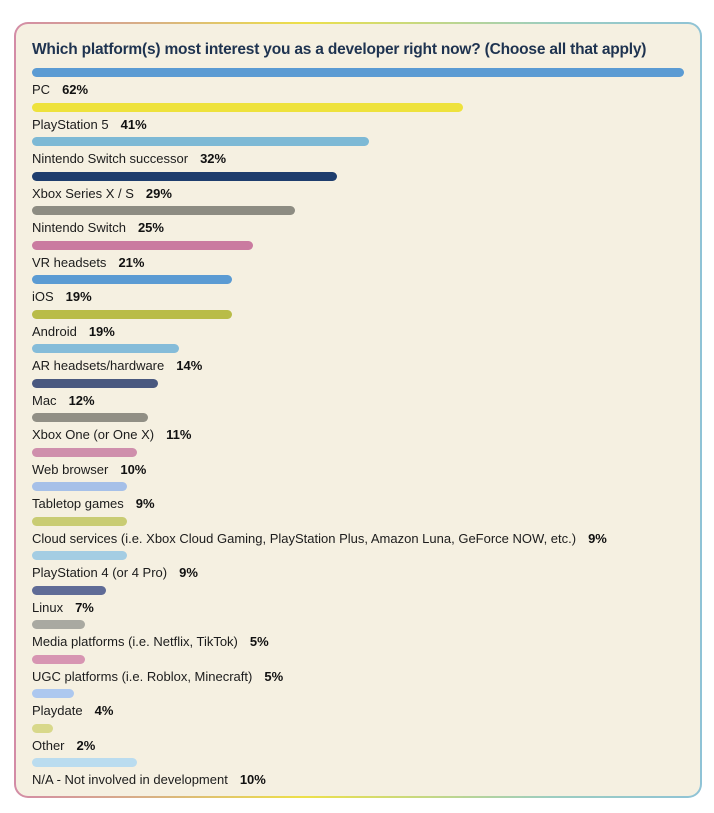 This screenshot has width=714, height=813. Describe the element at coordinates (135, 641) in the screenshot. I see `platform-name: Media platforms (i.e. Netflix, TikTok)` at that location.